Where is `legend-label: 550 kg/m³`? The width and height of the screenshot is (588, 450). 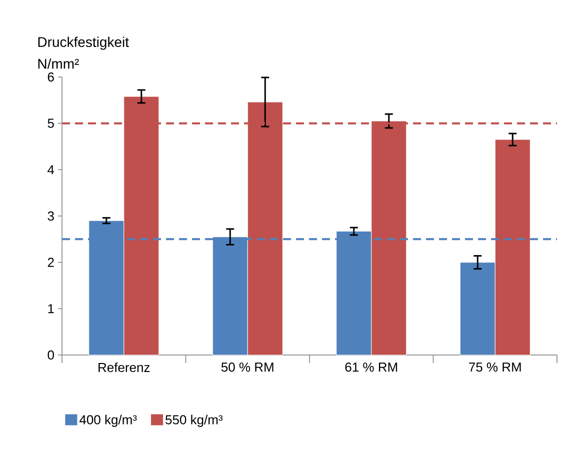 legend-label: 550 kg/m³ is located at coordinates (194, 420).